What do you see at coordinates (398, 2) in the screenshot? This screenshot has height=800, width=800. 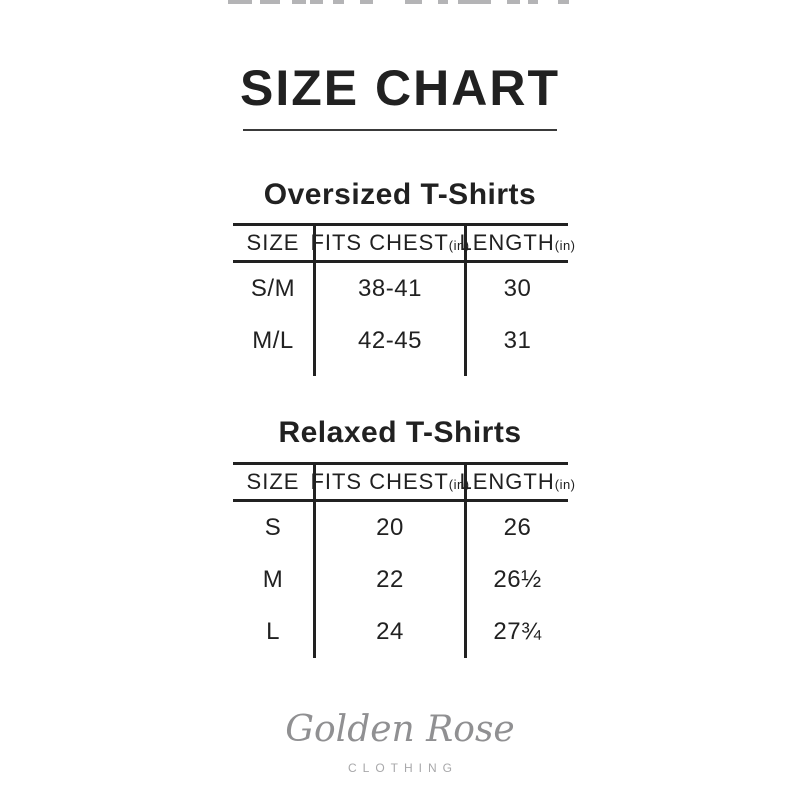 I see `cropped-text-fragments` at bounding box center [398, 2].